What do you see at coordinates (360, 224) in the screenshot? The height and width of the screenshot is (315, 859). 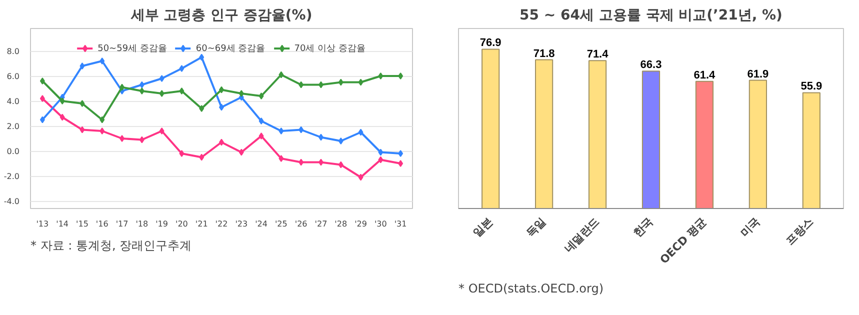 I see `x-tick-label: '29` at bounding box center [360, 224].